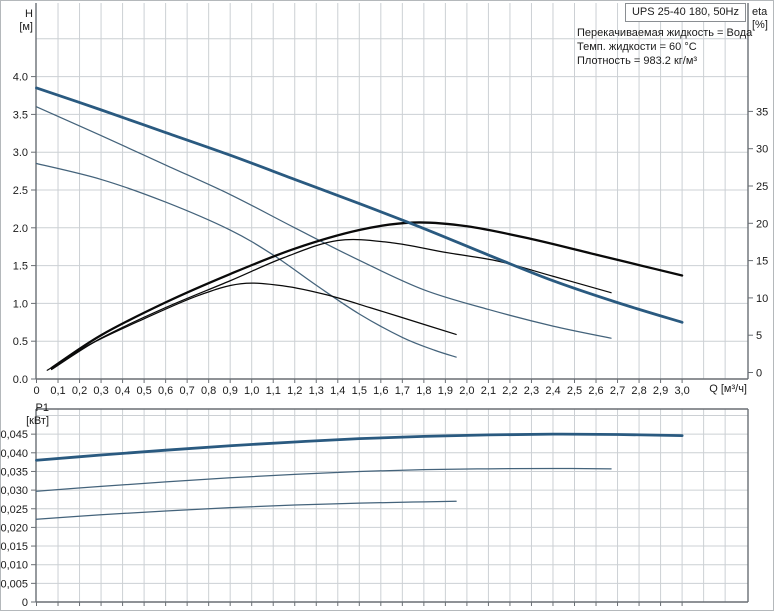  Describe the element at coordinates (466, 391) in the screenshot. I see `x-tick-label: 2,0` at that location.